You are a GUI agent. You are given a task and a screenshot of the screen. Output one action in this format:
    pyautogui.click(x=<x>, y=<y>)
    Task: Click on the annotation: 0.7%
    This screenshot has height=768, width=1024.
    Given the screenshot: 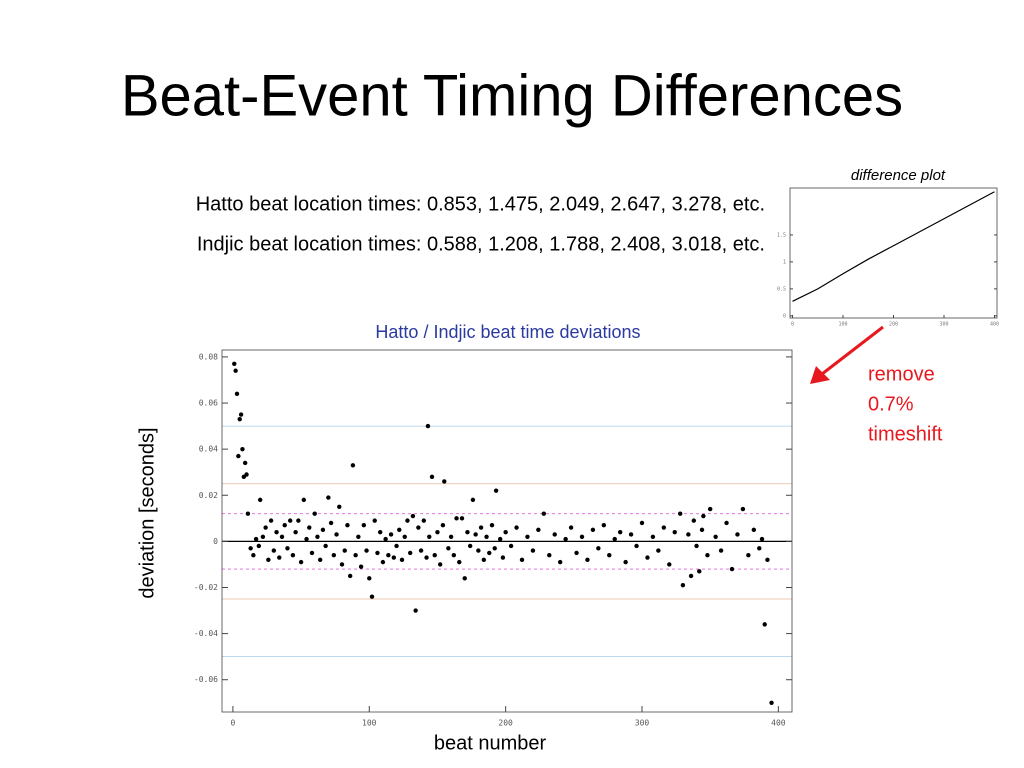 What is the action you would take?
    pyautogui.click(x=891, y=404)
    